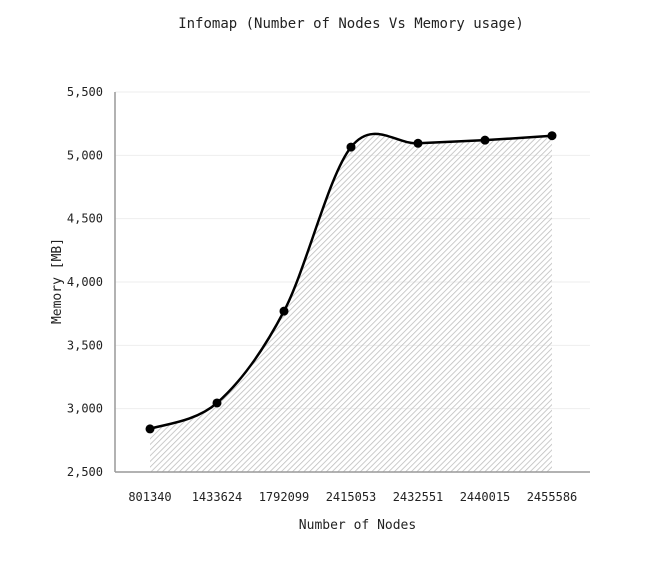 Image resolution: width=647 pixels, height=569 pixels. I want to click on x-tick-label: 1792099, so click(284, 497).